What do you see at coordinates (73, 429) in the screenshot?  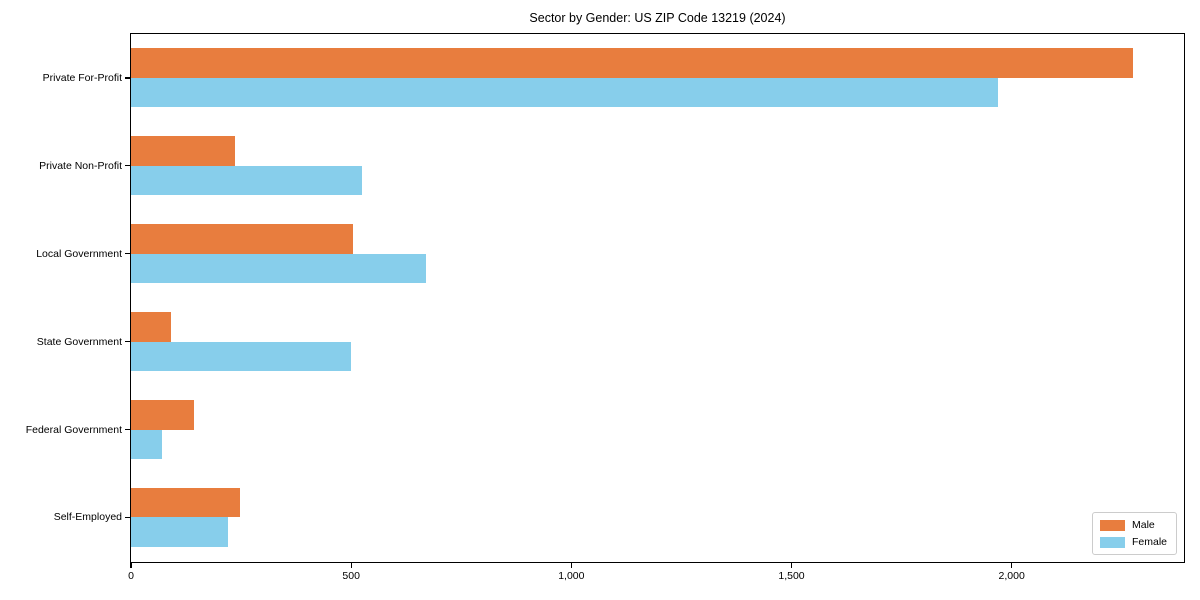 I see `y-tick-label: Federal Government` at bounding box center [73, 429].